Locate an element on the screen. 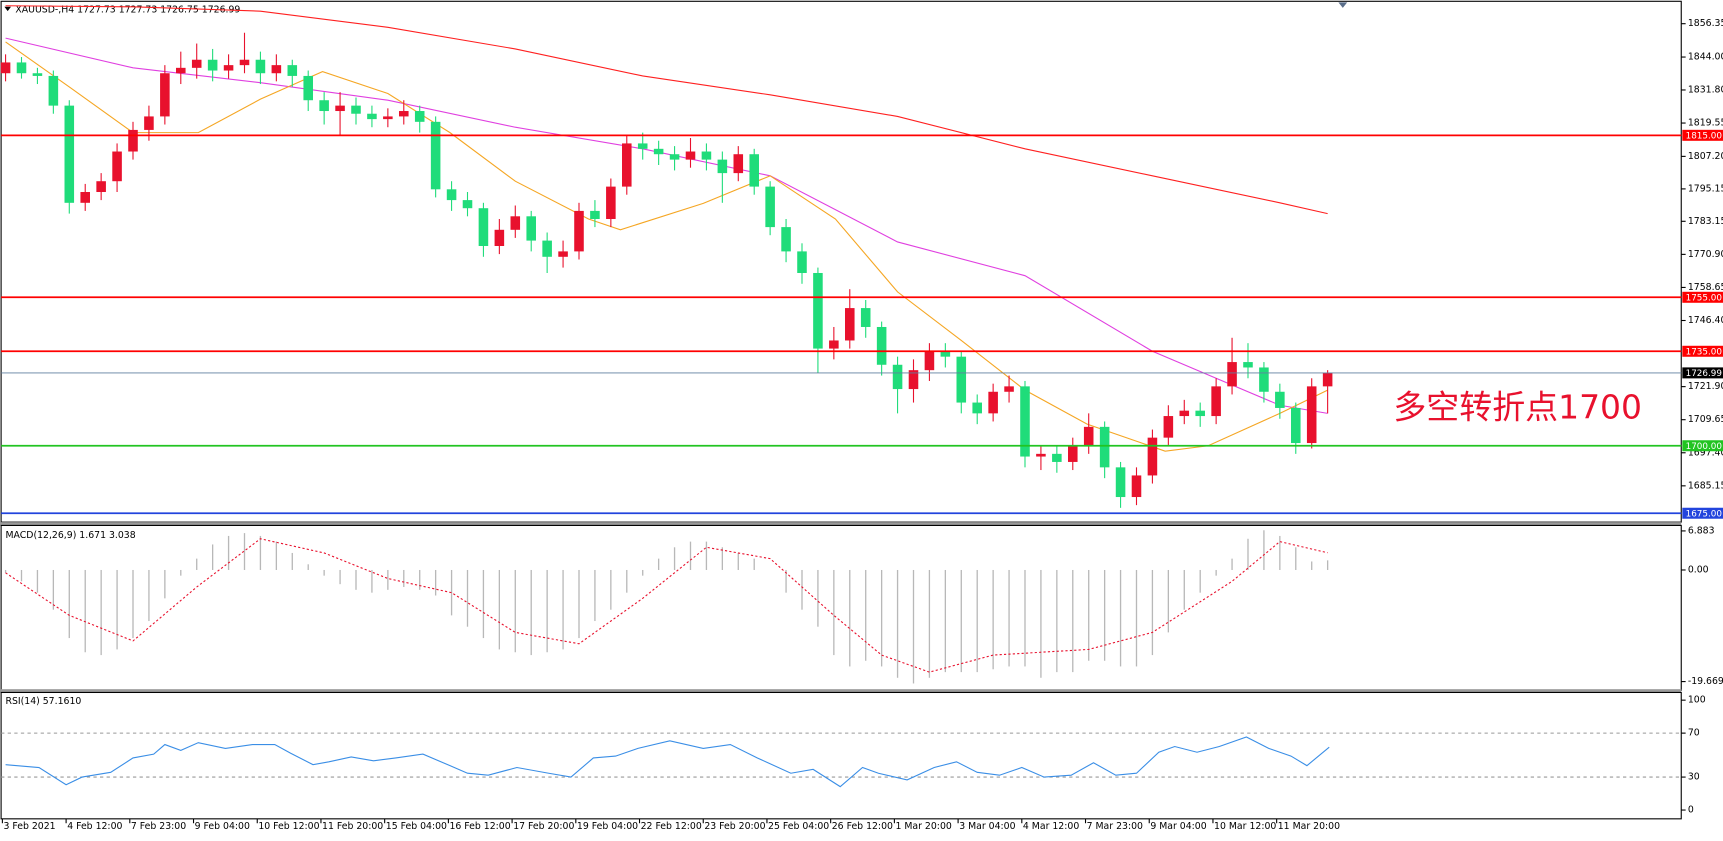 This screenshot has width=1723, height=841. x-tick-label: 9 Feb 04:00 is located at coordinates (222, 826).